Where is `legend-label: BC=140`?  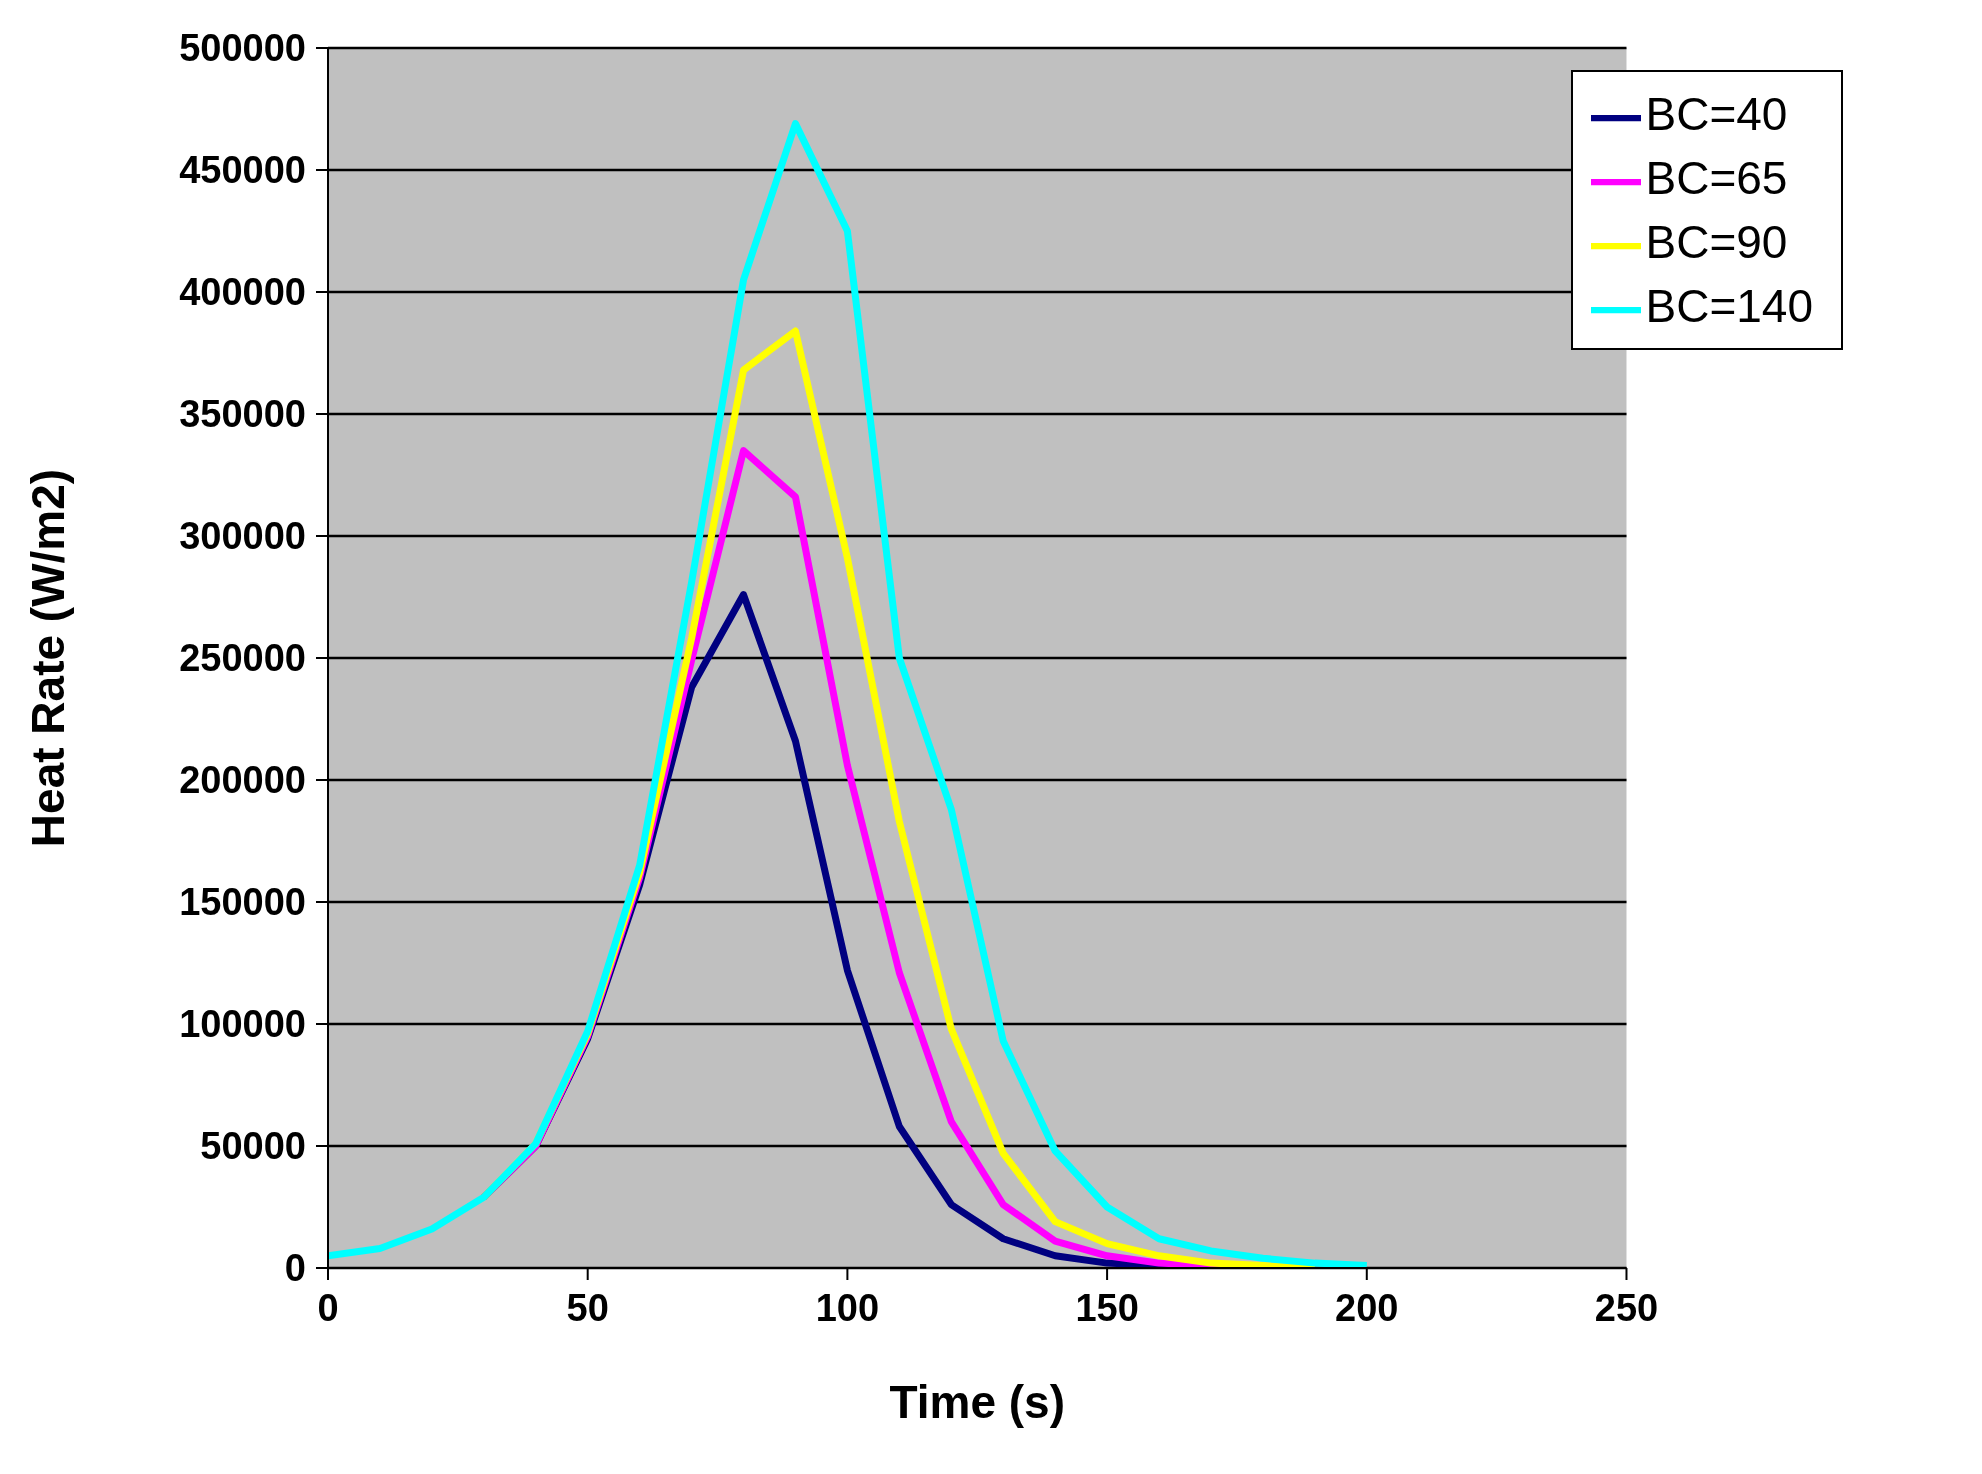
legend-label: BC=140 is located at coordinates (1729, 306).